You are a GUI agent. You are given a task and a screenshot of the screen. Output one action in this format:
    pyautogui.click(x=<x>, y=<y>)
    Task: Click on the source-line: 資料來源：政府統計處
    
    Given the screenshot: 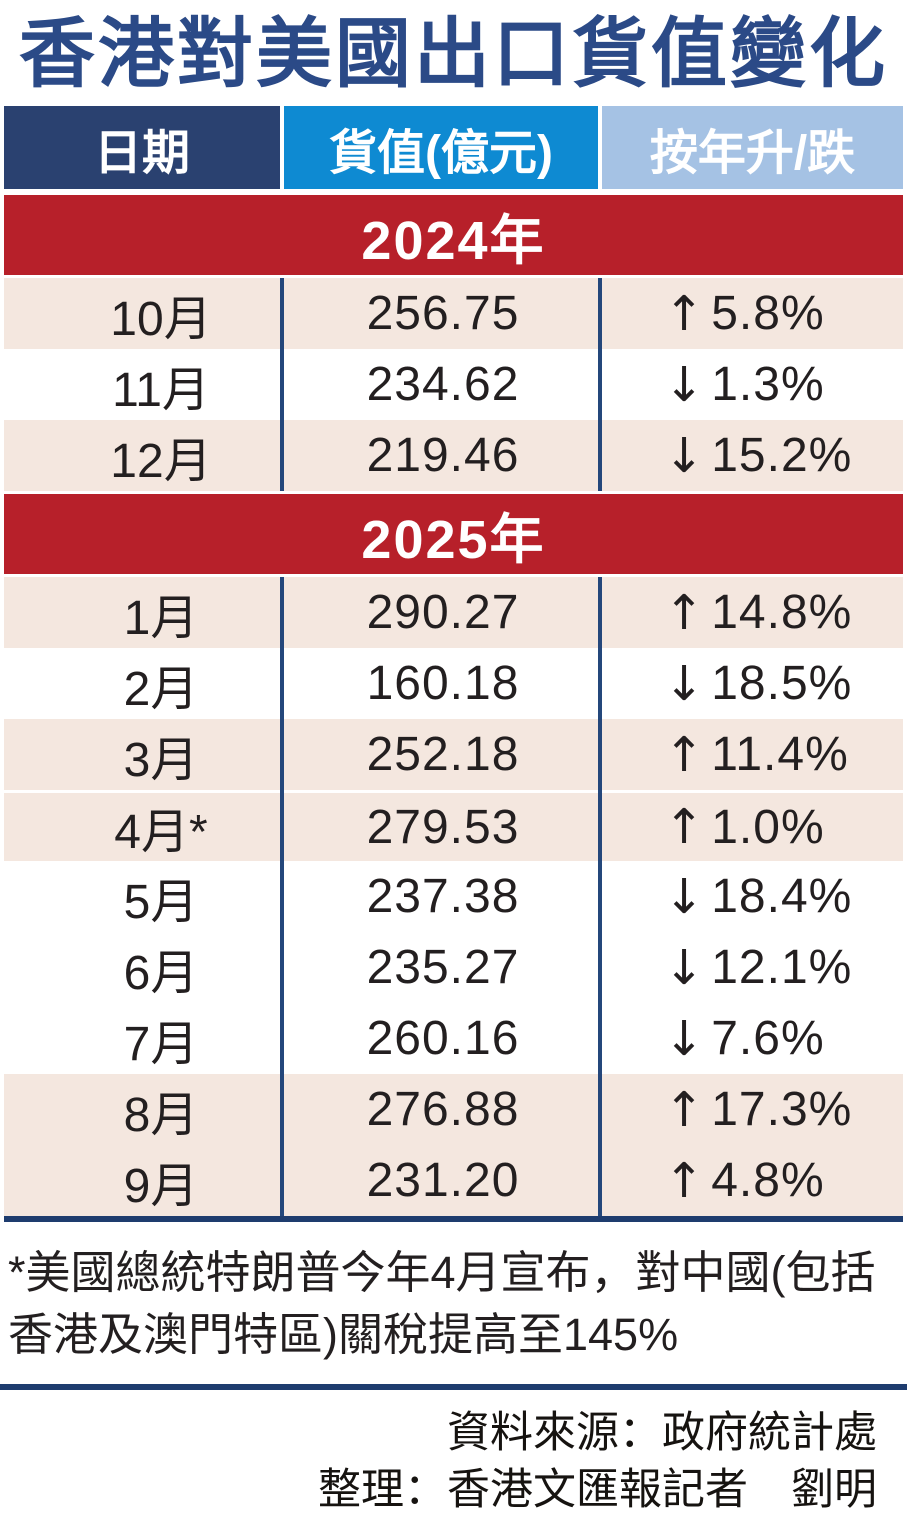 What is the action you would take?
    pyautogui.click(x=662, y=1434)
    